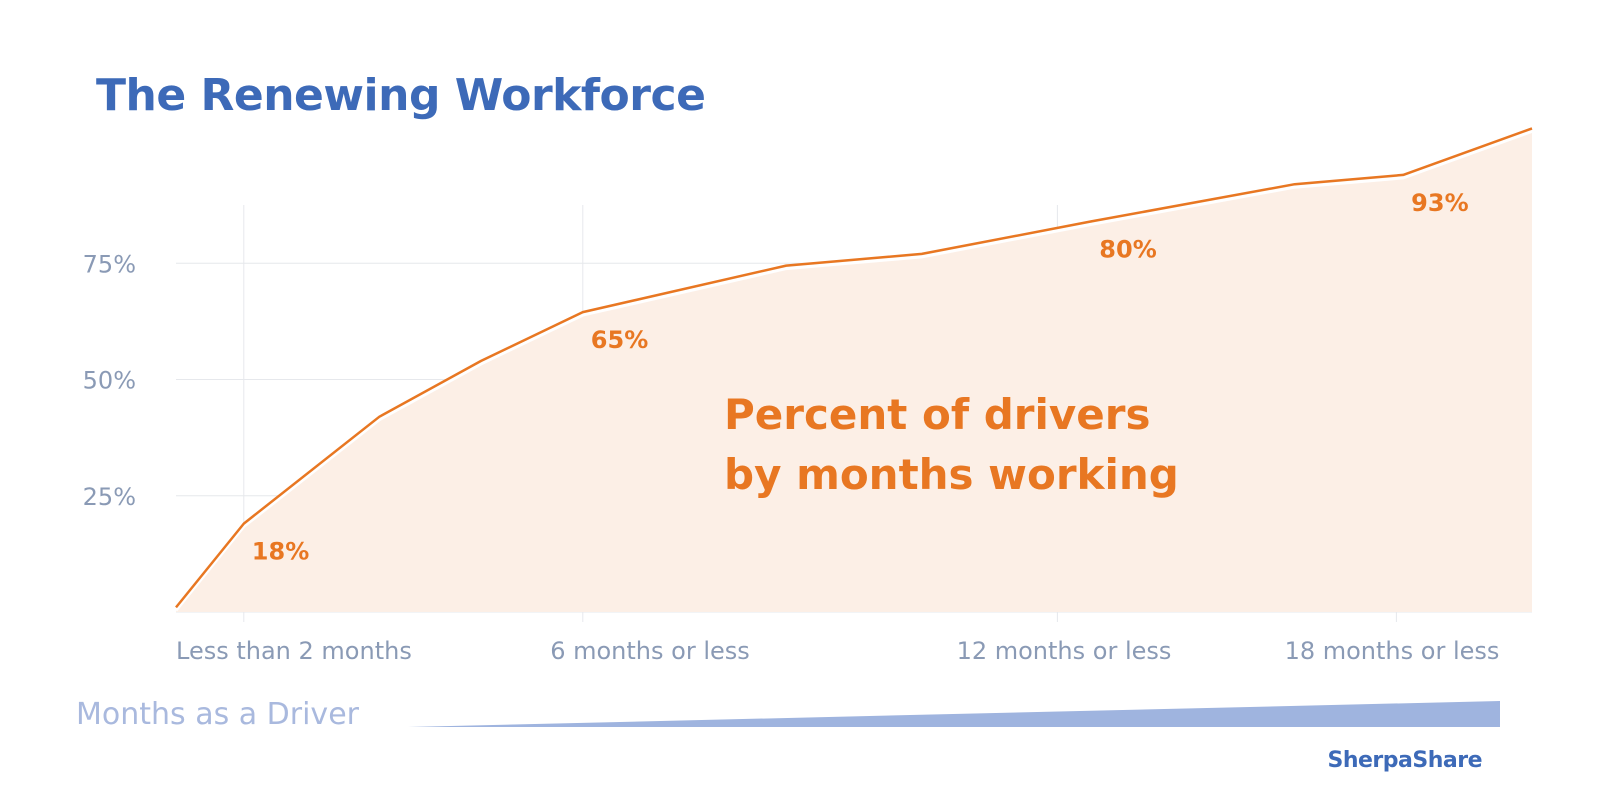 The image size is (1598, 805). What do you see at coordinates (109, 497) in the screenshot?
I see `y-tick-label-25: 25%` at bounding box center [109, 497].